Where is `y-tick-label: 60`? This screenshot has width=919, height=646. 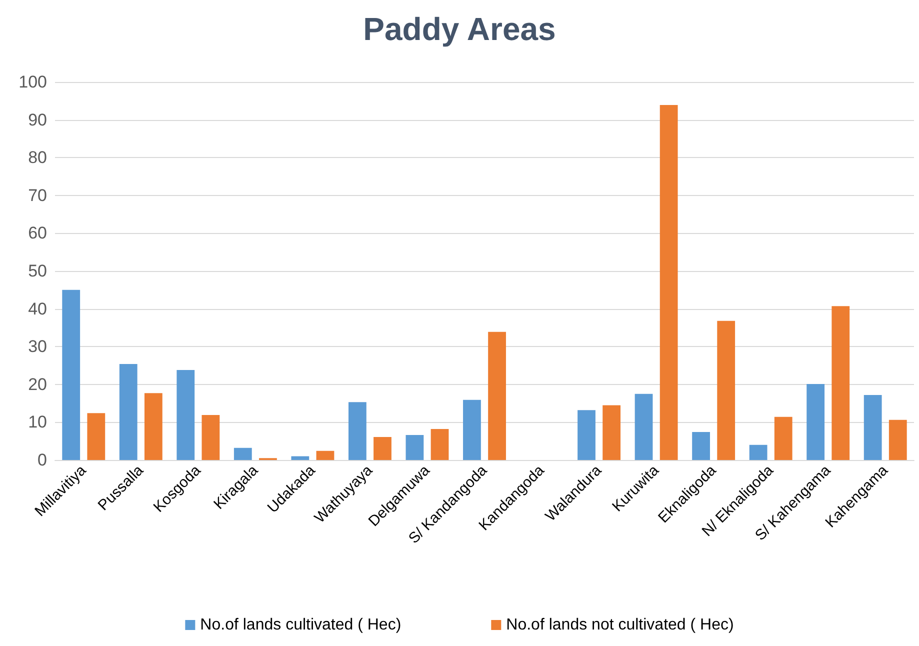
y-tick-label: 60 is located at coordinates (37, 233).